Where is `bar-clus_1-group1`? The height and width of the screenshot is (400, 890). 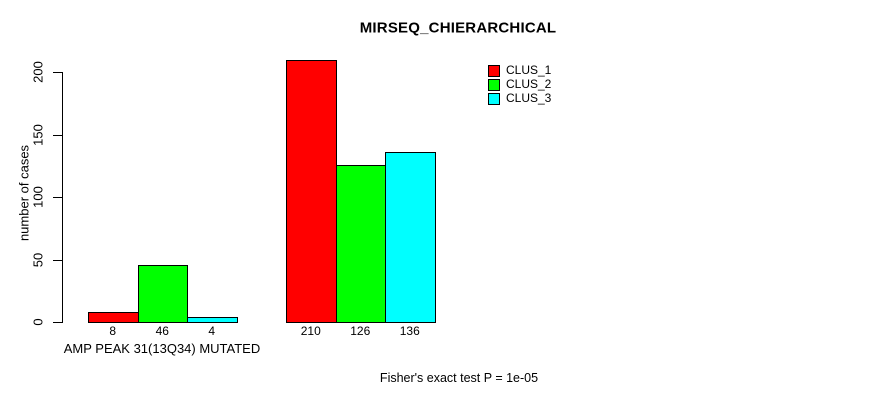
bar-clus_1-group1 is located at coordinates (113, 317).